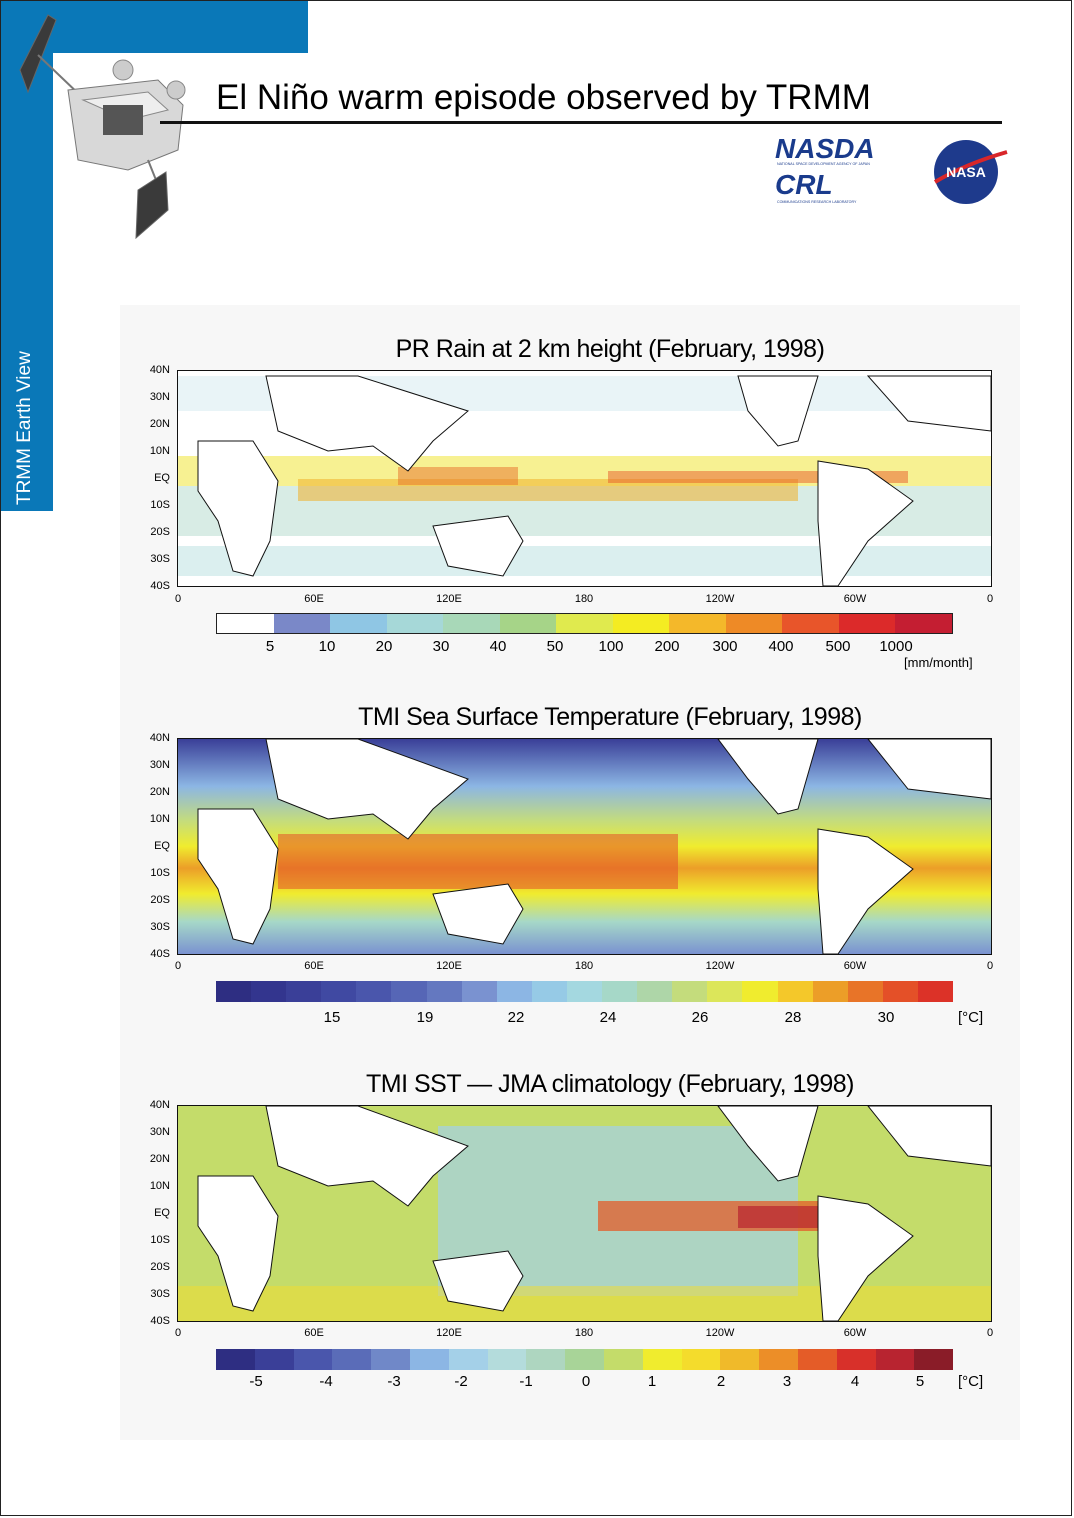 The height and width of the screenshot is (1518, 1074). What do you see at coordinates (825, 149) in the screenshot?
I see `nasda-logo-text: NASDA` at bounding box center [825, 149].